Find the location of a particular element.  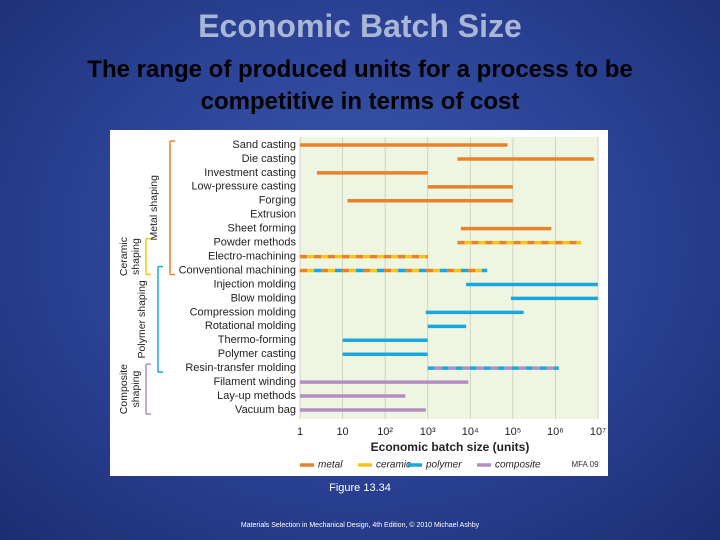

process-label: Extrusion is located at coordinates (273, 215).